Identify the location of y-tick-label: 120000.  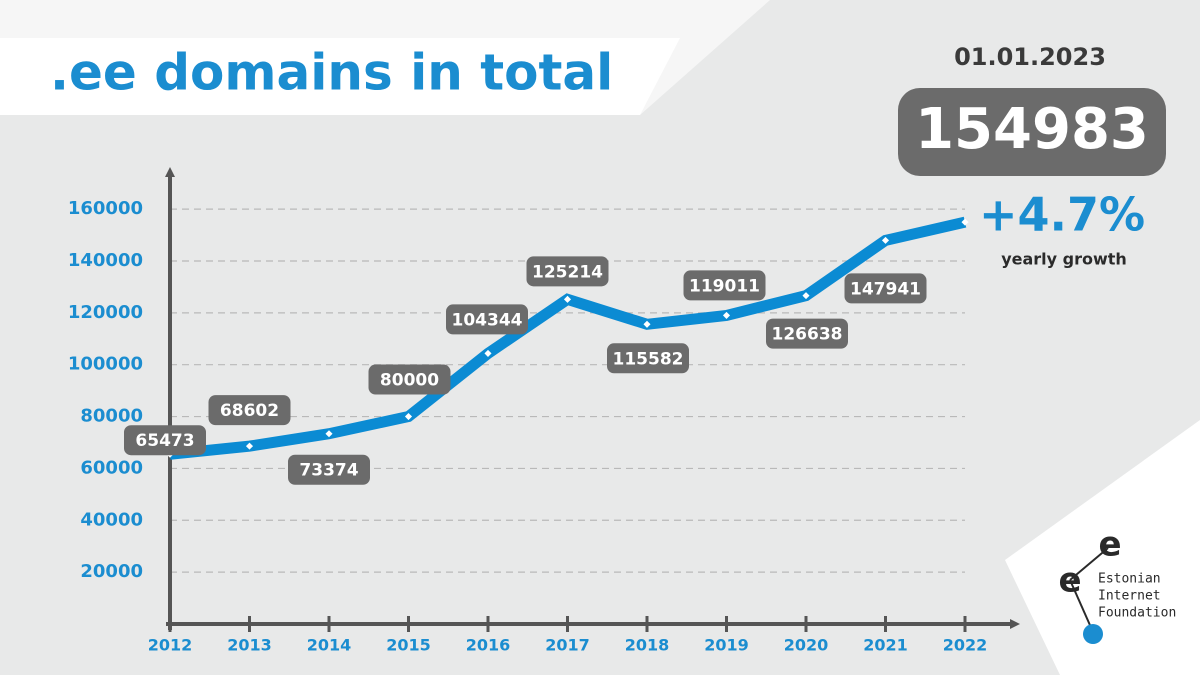
(105, 312).